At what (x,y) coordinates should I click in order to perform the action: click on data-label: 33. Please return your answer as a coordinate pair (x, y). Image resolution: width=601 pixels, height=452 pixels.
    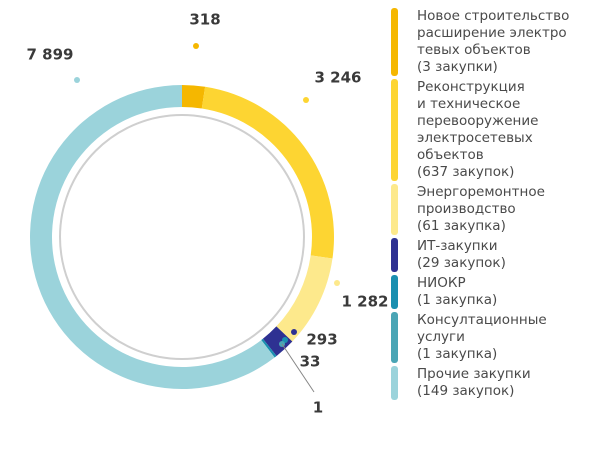
    Looking at the image, I should click on (310, 362).